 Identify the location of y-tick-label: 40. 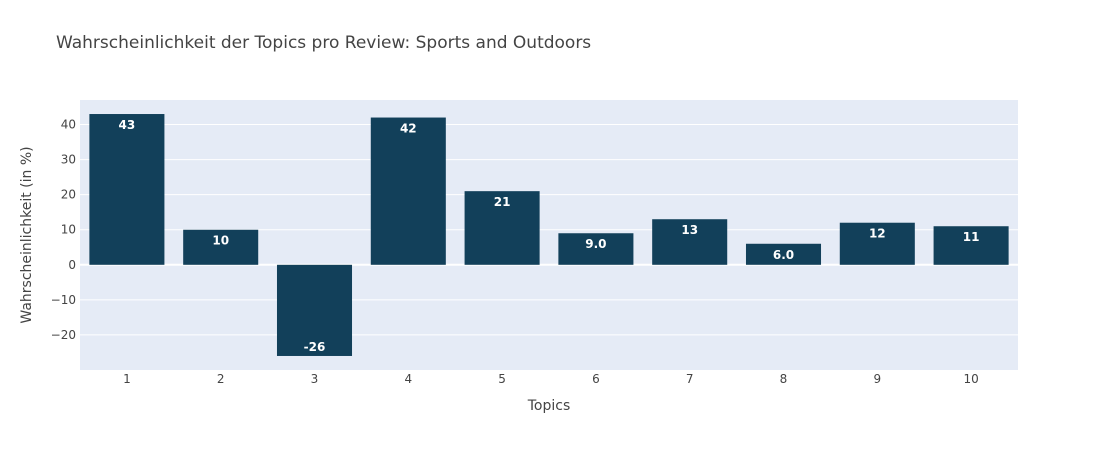
(68, 125).